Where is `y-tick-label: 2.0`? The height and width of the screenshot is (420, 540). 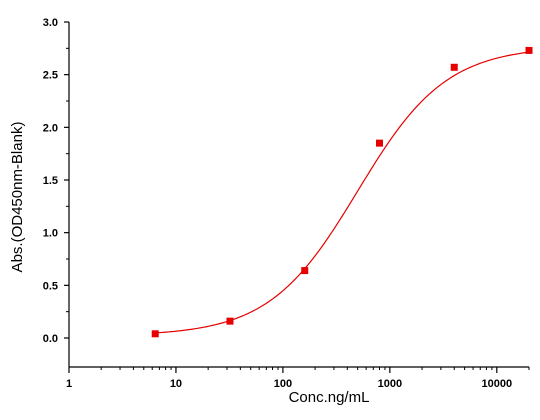
y-tick-label: 2.0 is located at coordinates (50, 128).